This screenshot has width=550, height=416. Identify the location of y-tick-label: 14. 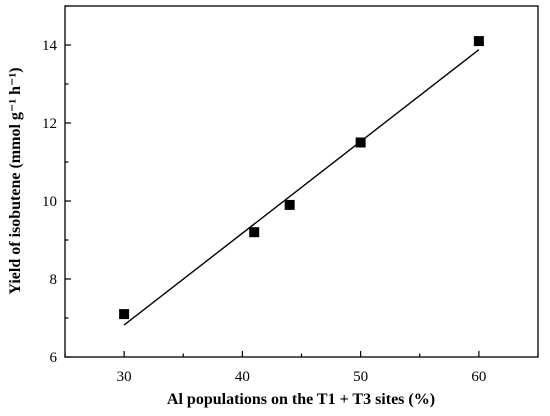
(50, 46).